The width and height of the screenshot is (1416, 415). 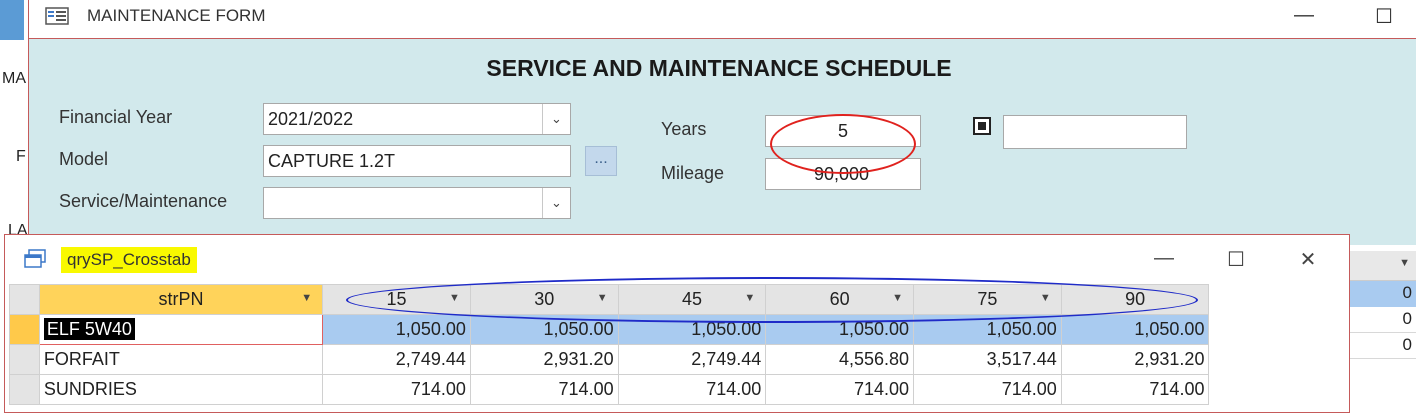 What do you see at coordinates (332, 161) in the screenshot?
I see `model-value: CAPTURE 1.2T` at bounding box center [332, 161].